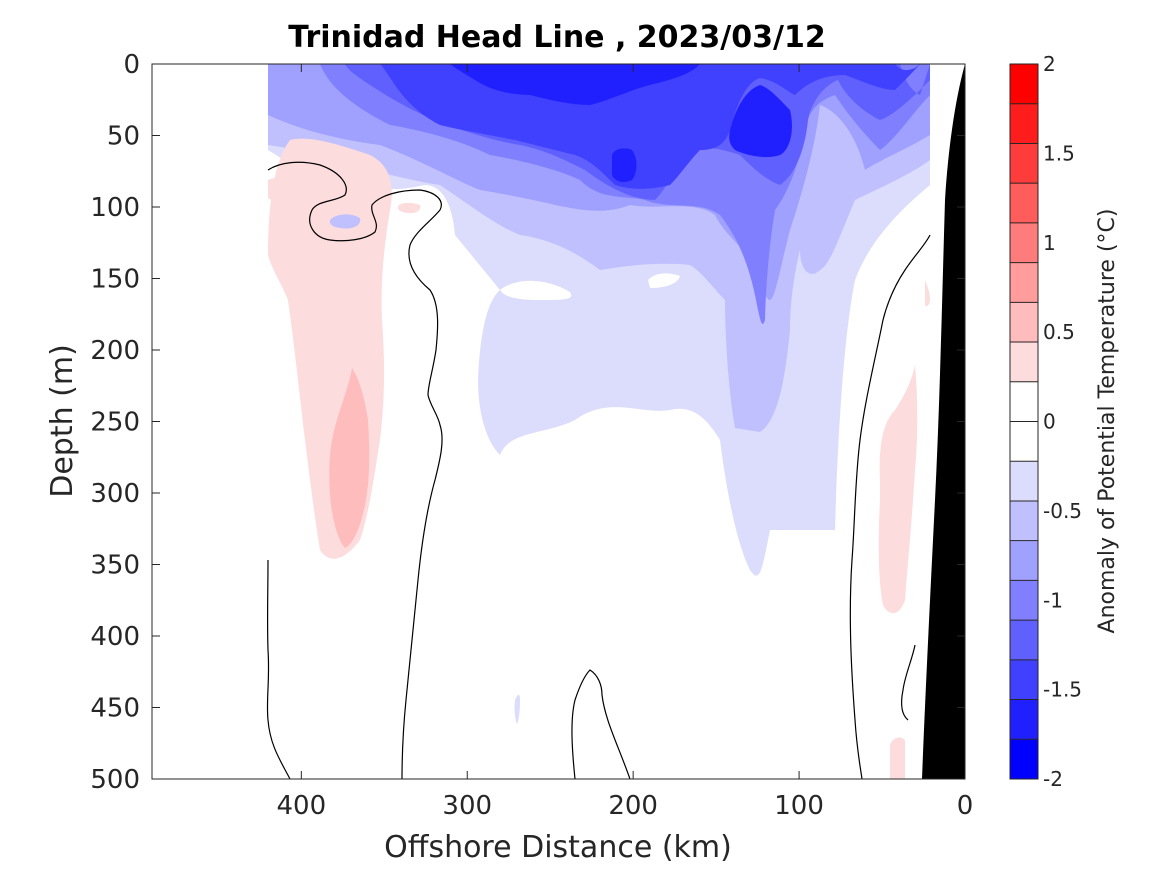 The width and height of the screenshot is (1167, 875). What do you see at coordinates (1059, 153) in the screenshot?
I see `colorbar-tick-label: 1.5` at bounding box center [1059, 153].